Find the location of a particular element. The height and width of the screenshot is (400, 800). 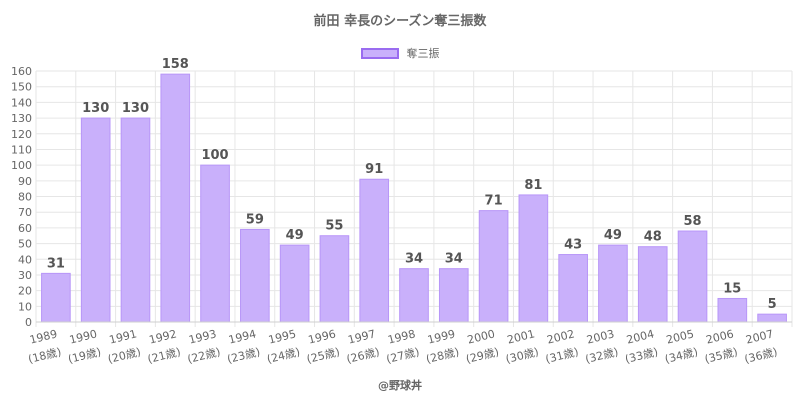

x-tick-sublabel: (23歳) is located at coordinates (244, 355).